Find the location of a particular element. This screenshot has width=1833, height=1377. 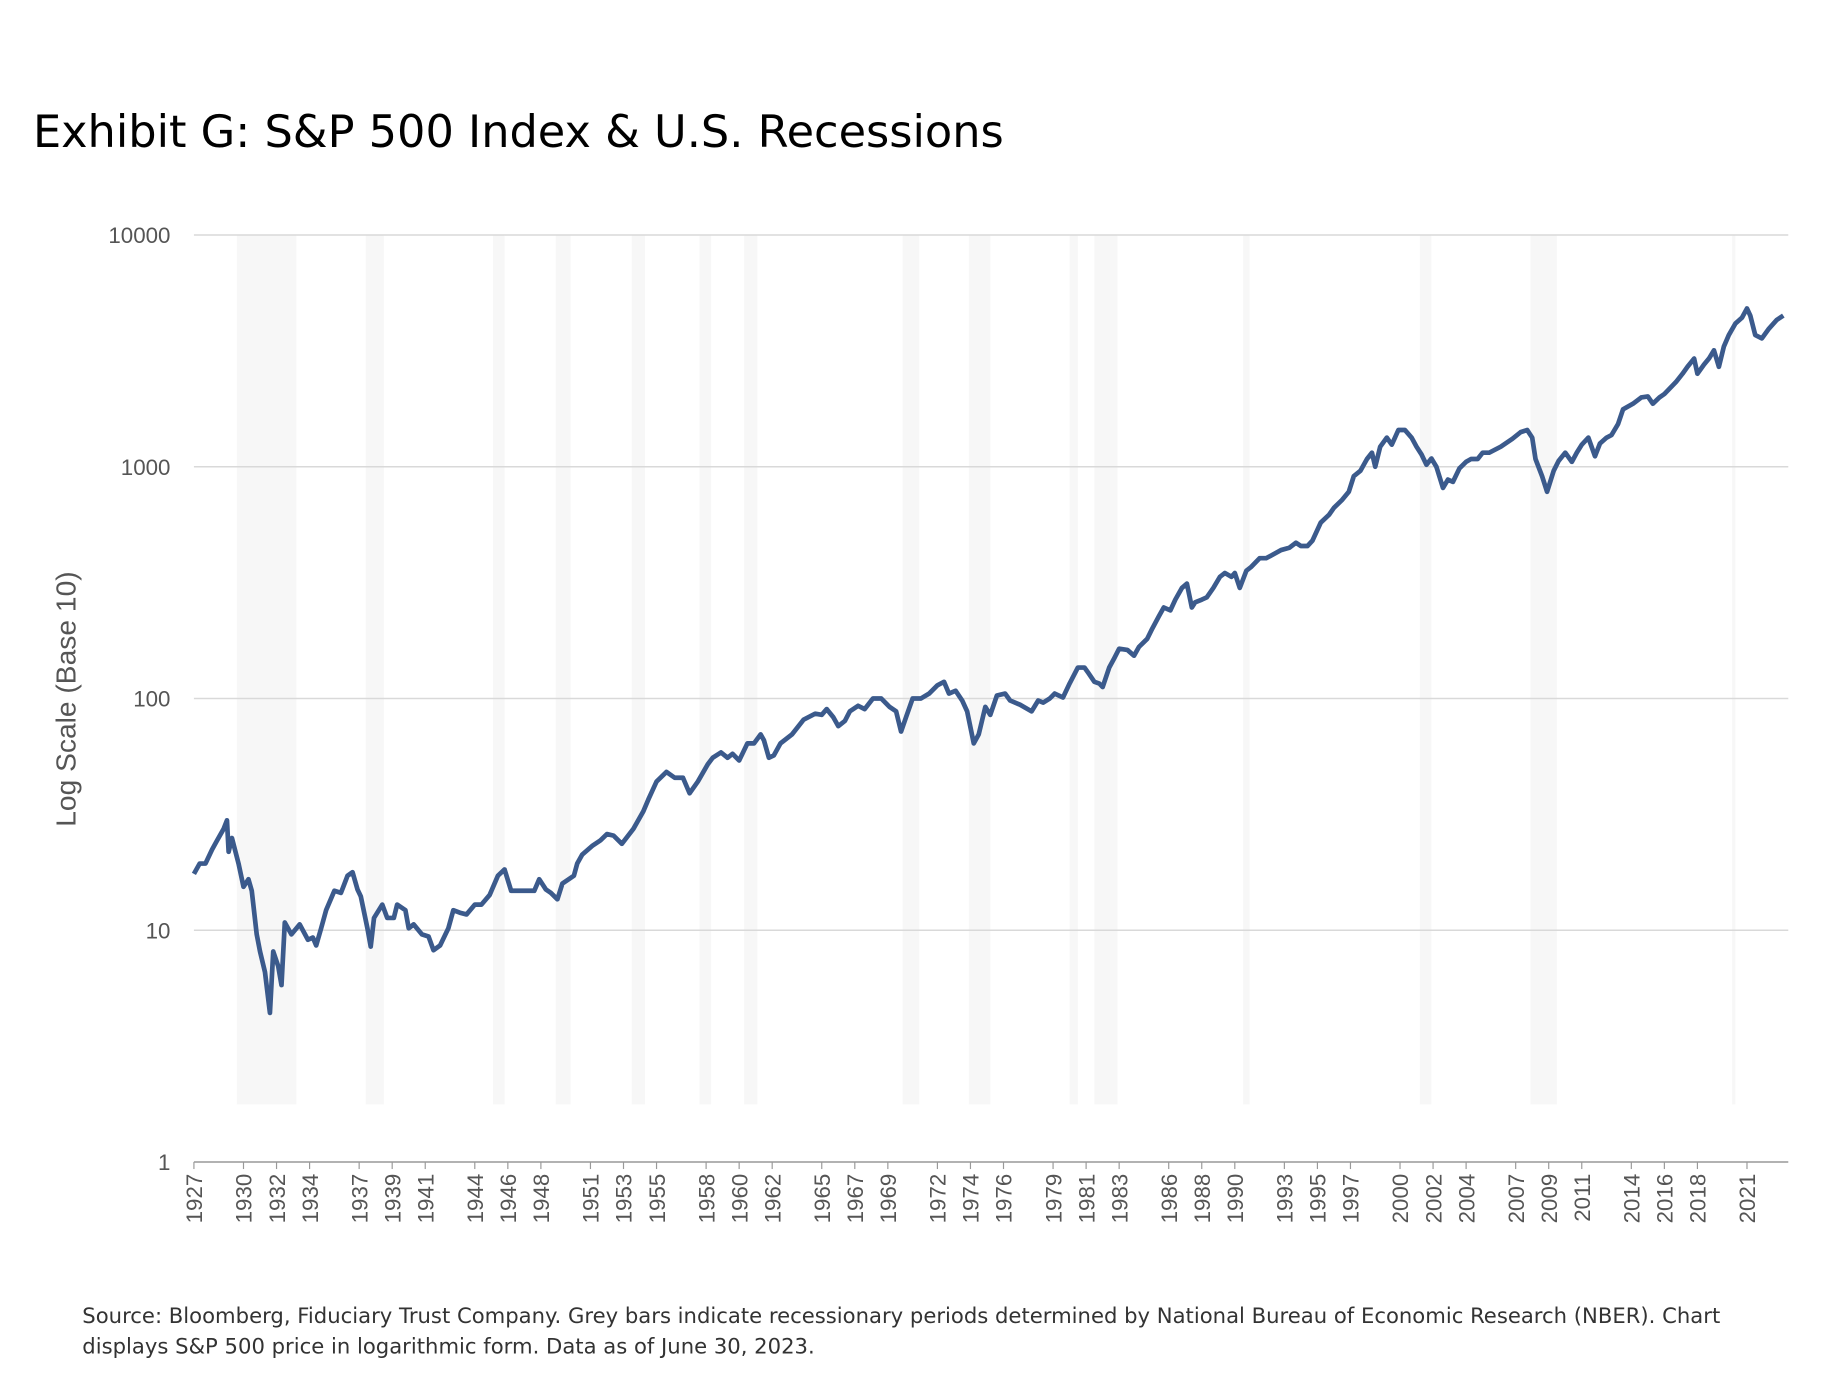

y-tick-label: 100 is located at coordinates (151, 699).